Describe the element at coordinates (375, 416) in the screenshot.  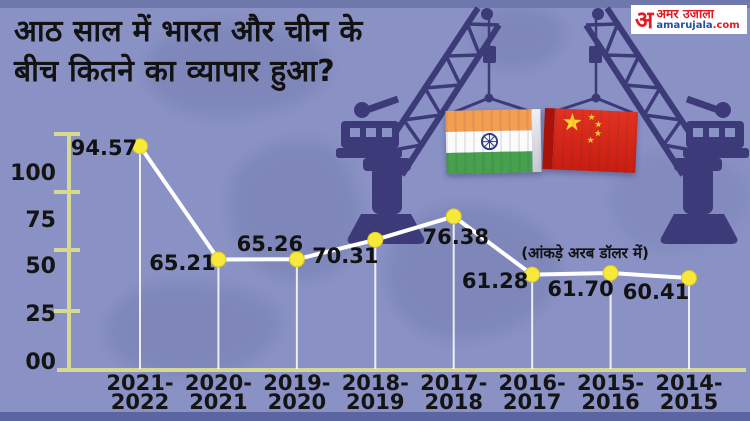
I see `bottom-edge-strip` at that location.